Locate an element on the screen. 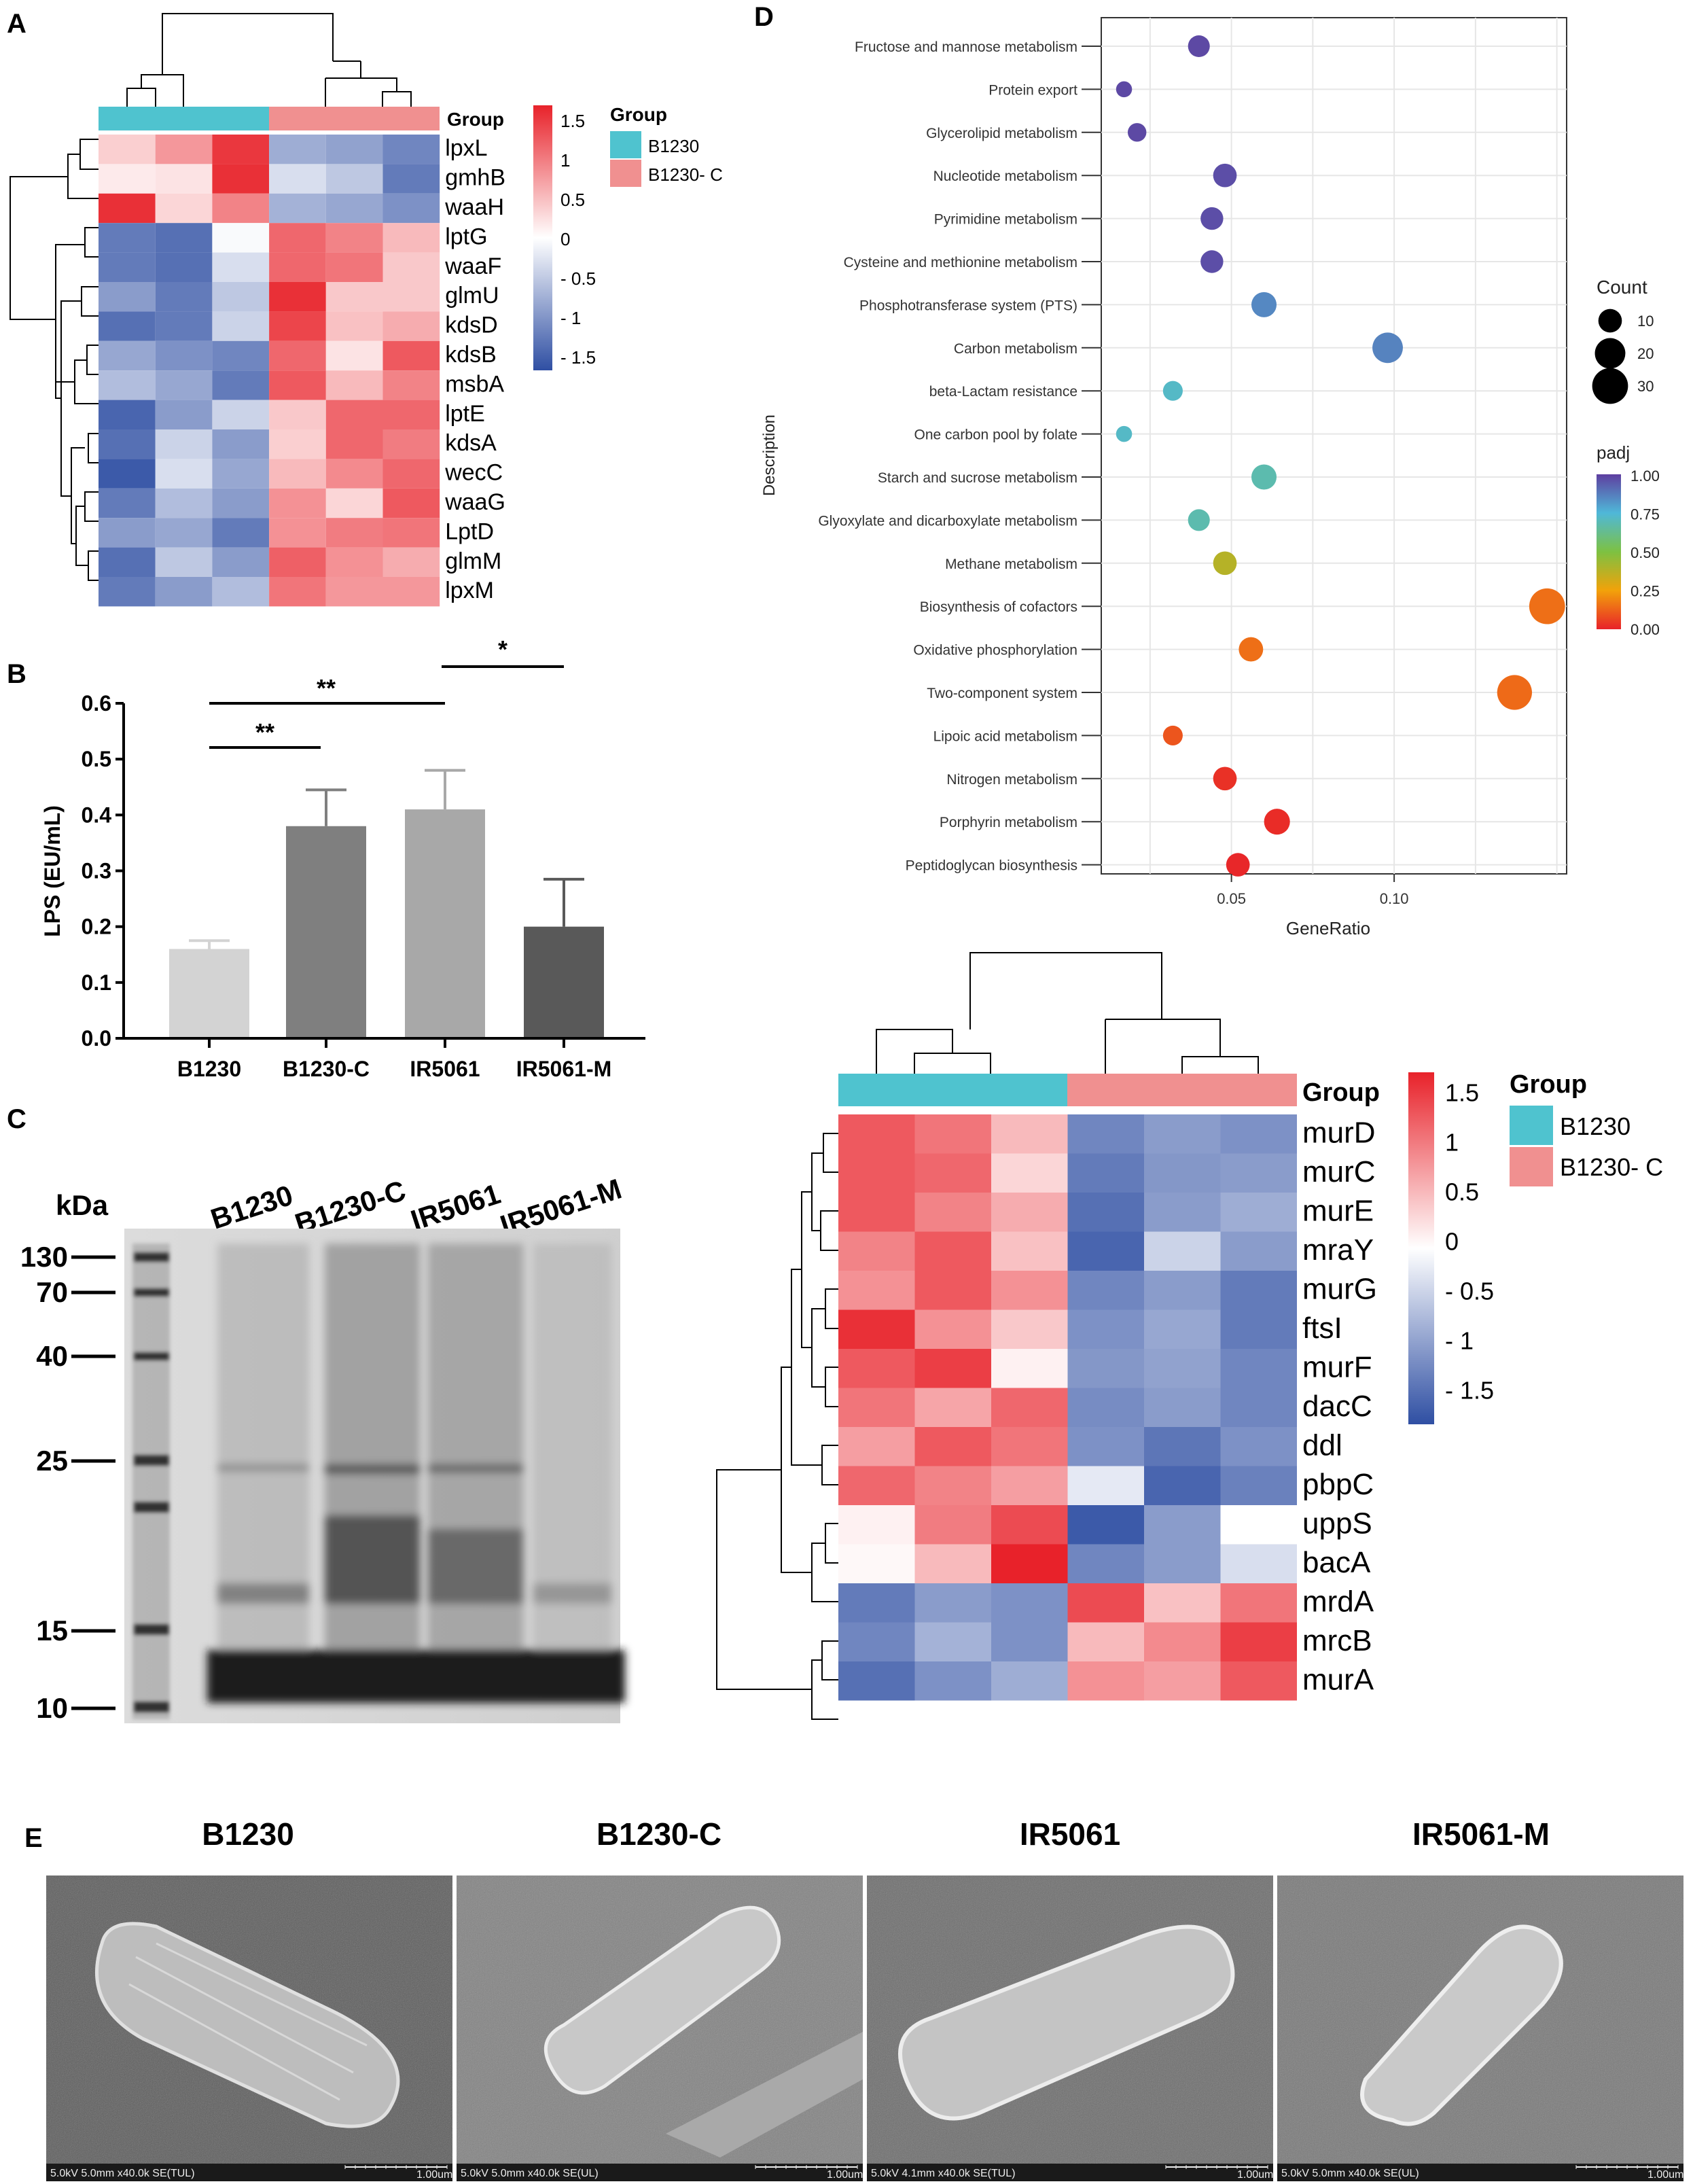  gene-label-LptD: LptD is located at coordinates (469, 531).